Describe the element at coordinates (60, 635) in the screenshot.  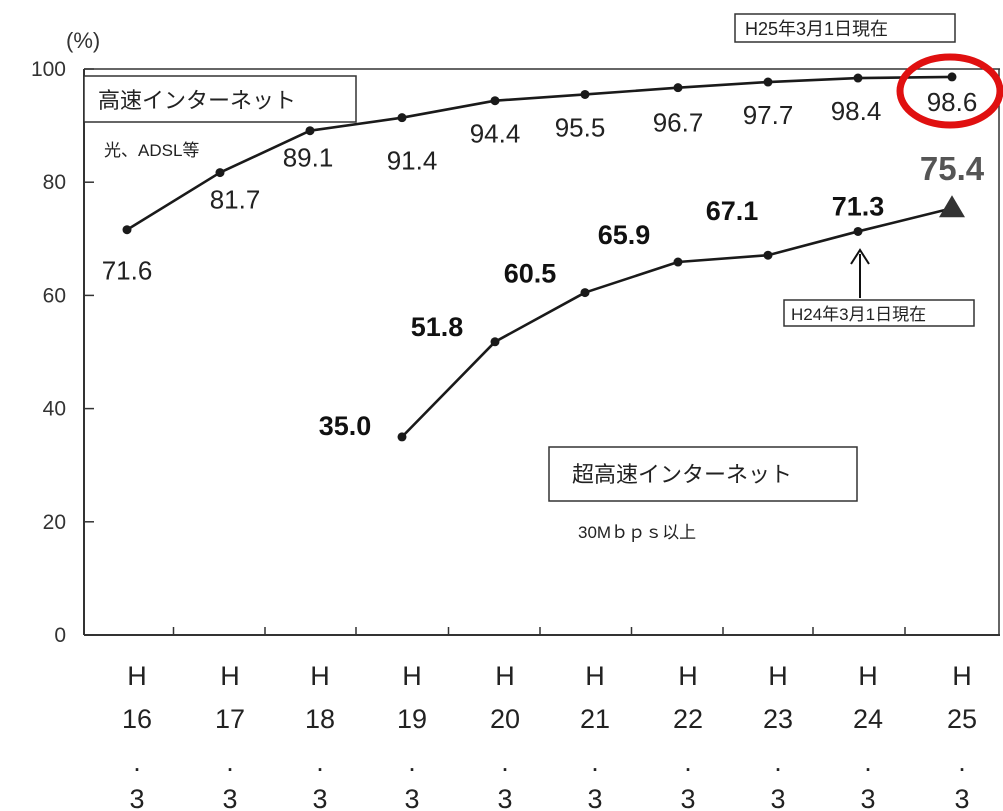
I see `y-tick-label: 0` at that location.